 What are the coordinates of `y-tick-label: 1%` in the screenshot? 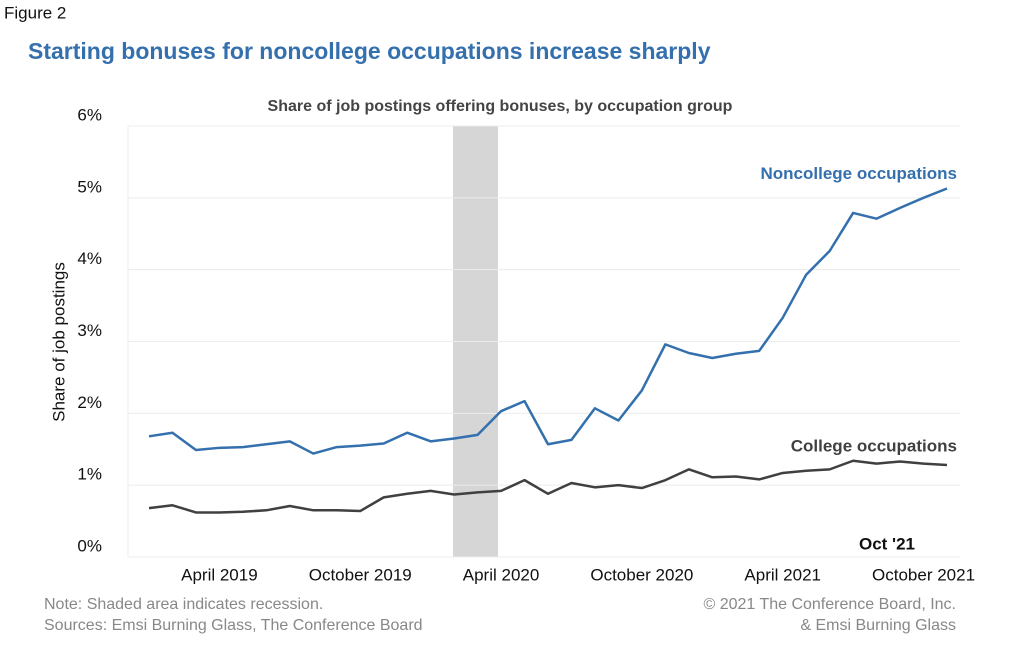 It's located at (89, 474).